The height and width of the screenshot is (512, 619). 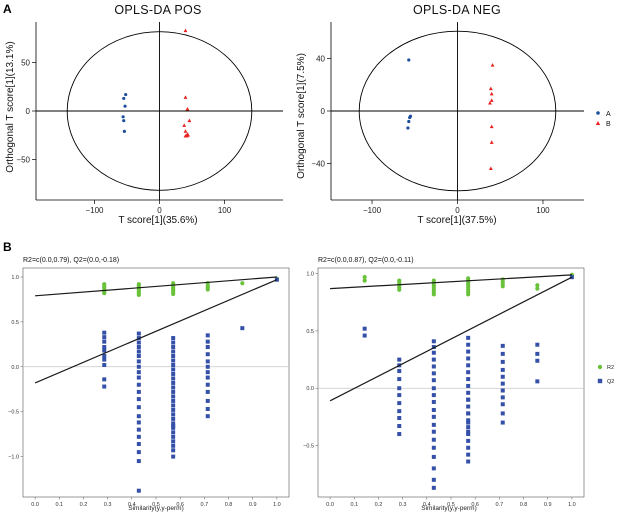 I want to click on x-tick-label: 0.7, so click(x=500, y=505).